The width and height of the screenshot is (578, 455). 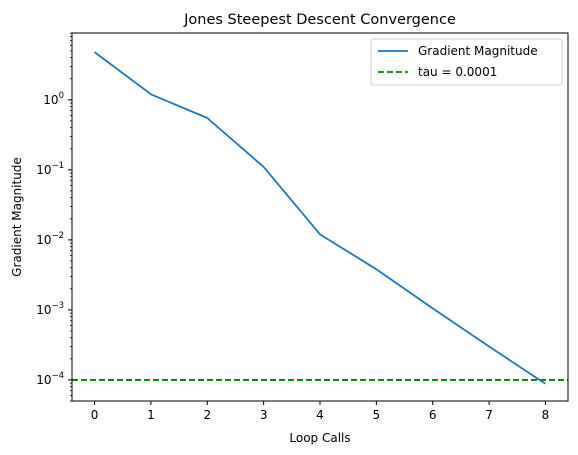 I want to click on y-tick-label: 10⁻⁴, so click(x=50, y=379).